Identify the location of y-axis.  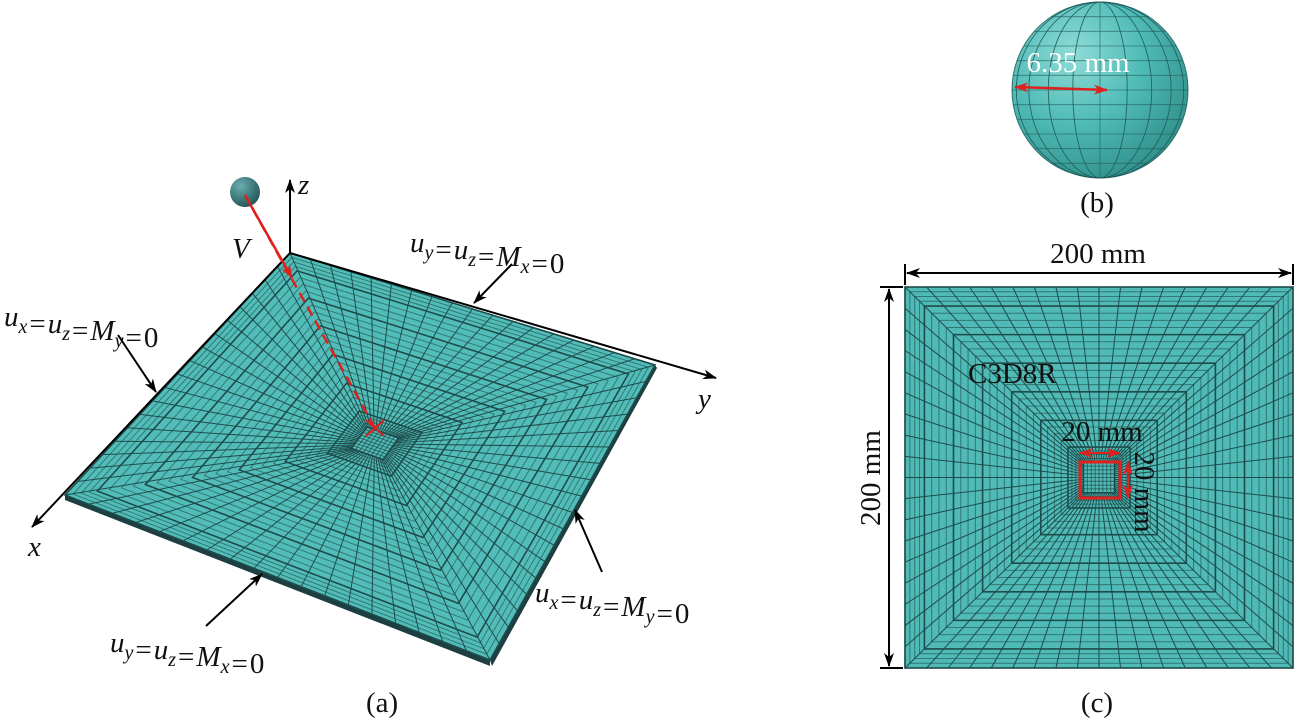
(503, 316).